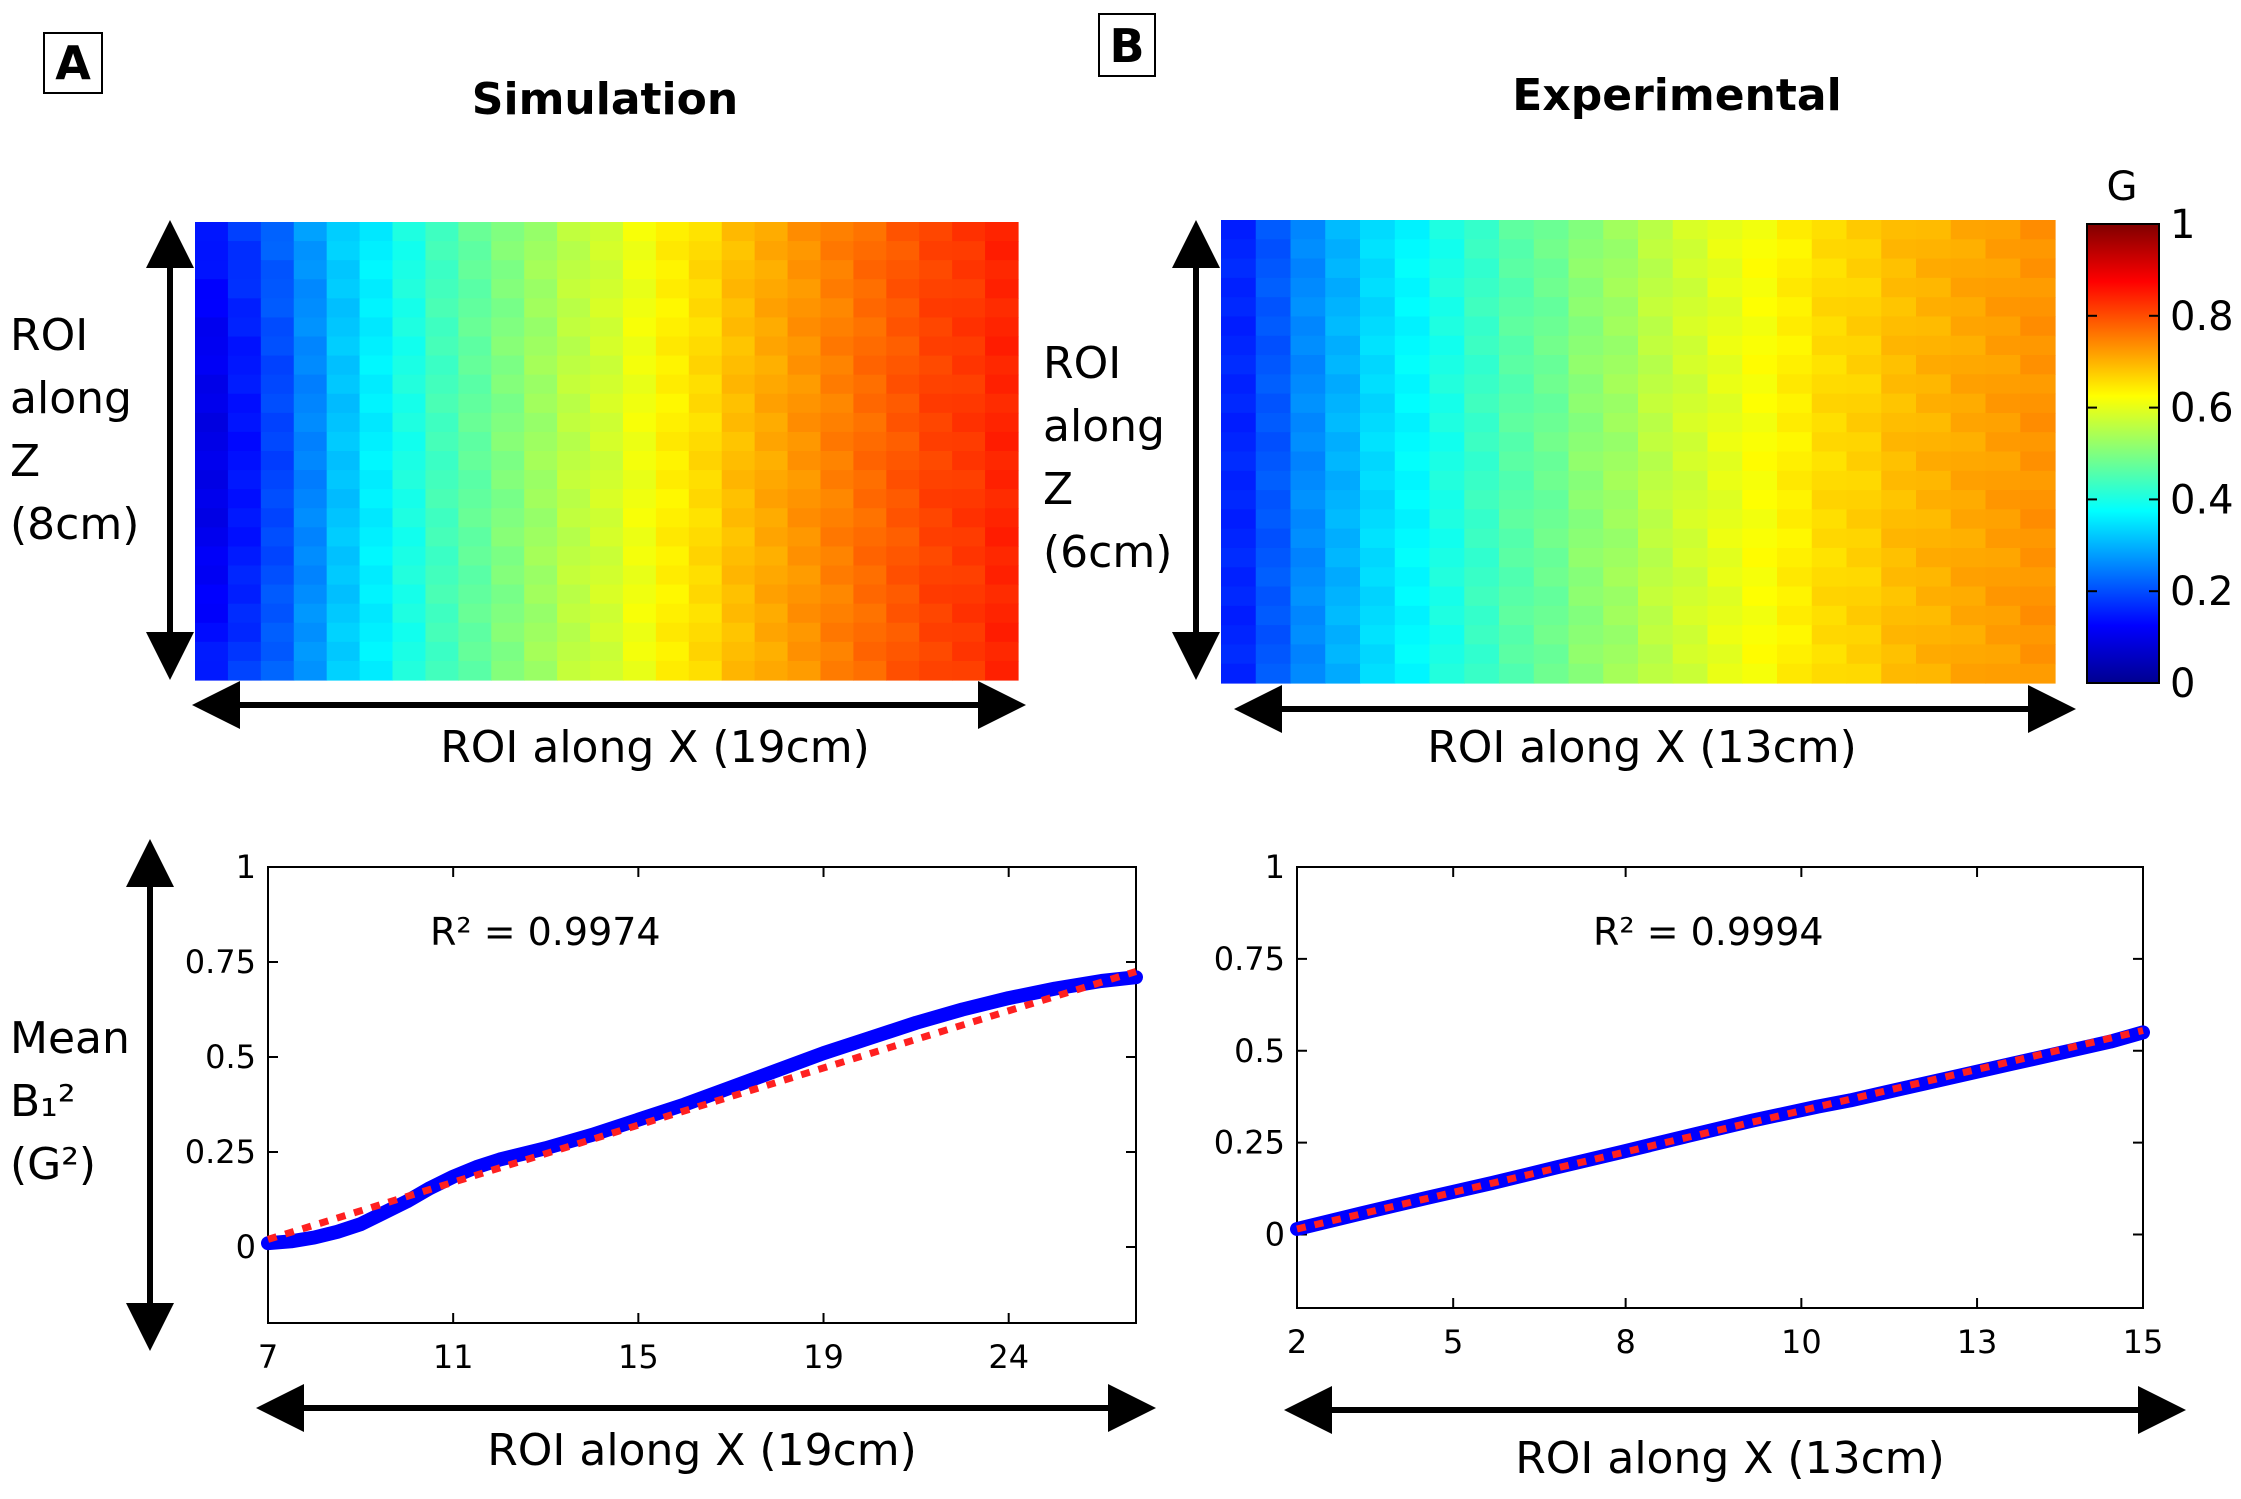  What do you see at coordinates (220, 1152) in the screenshot?
I see `y-tick-label: 0.25` at bounding box center [220, 1152].